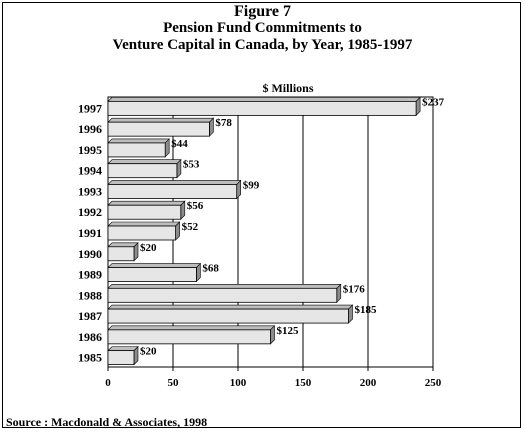 This screenshot has height=432, width=525. Describe the element at coordinates (366, 310) in the screenshot. I see `bar-value-label: $185` at that location.